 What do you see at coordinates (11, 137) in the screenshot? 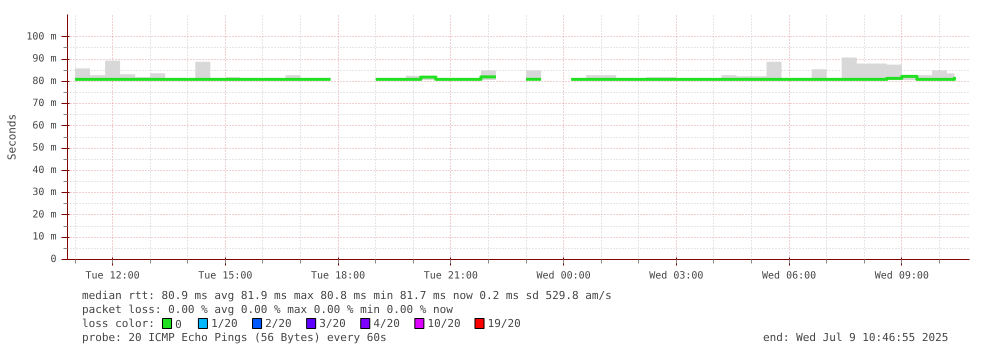
I see `y-axis-title: Seconds` at bounding box center [11, 137].